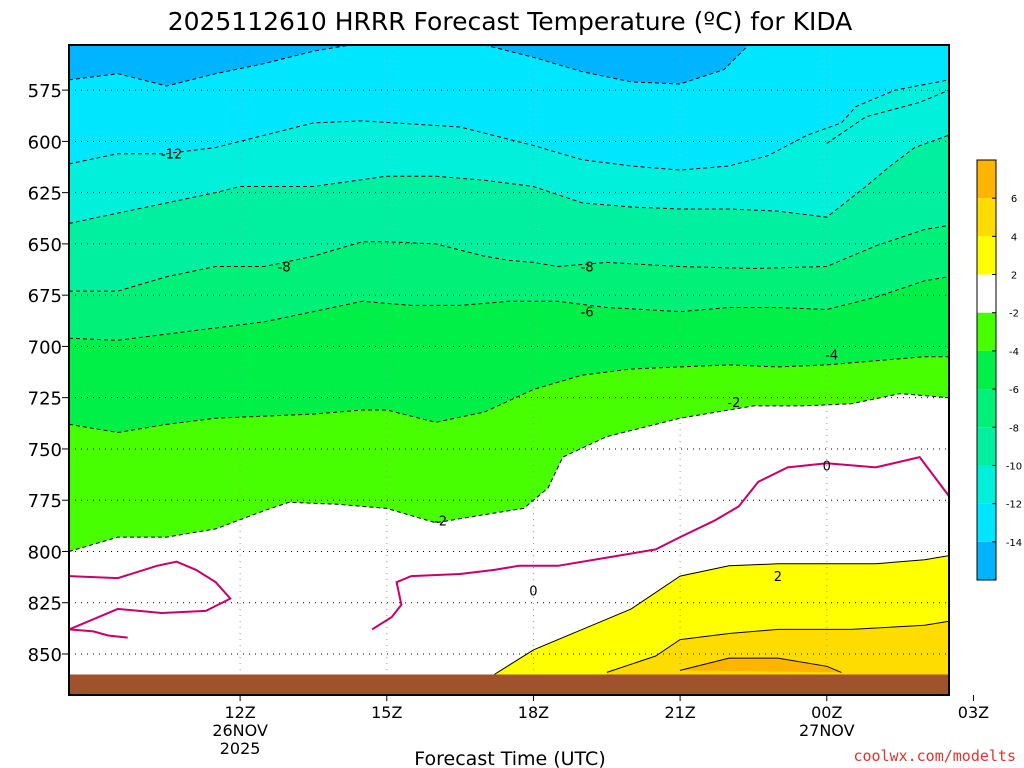 Image resolution: width=1024 pixels, height=768 pixels. I want to click on colorbar-label: -10, so click(1014, 466).